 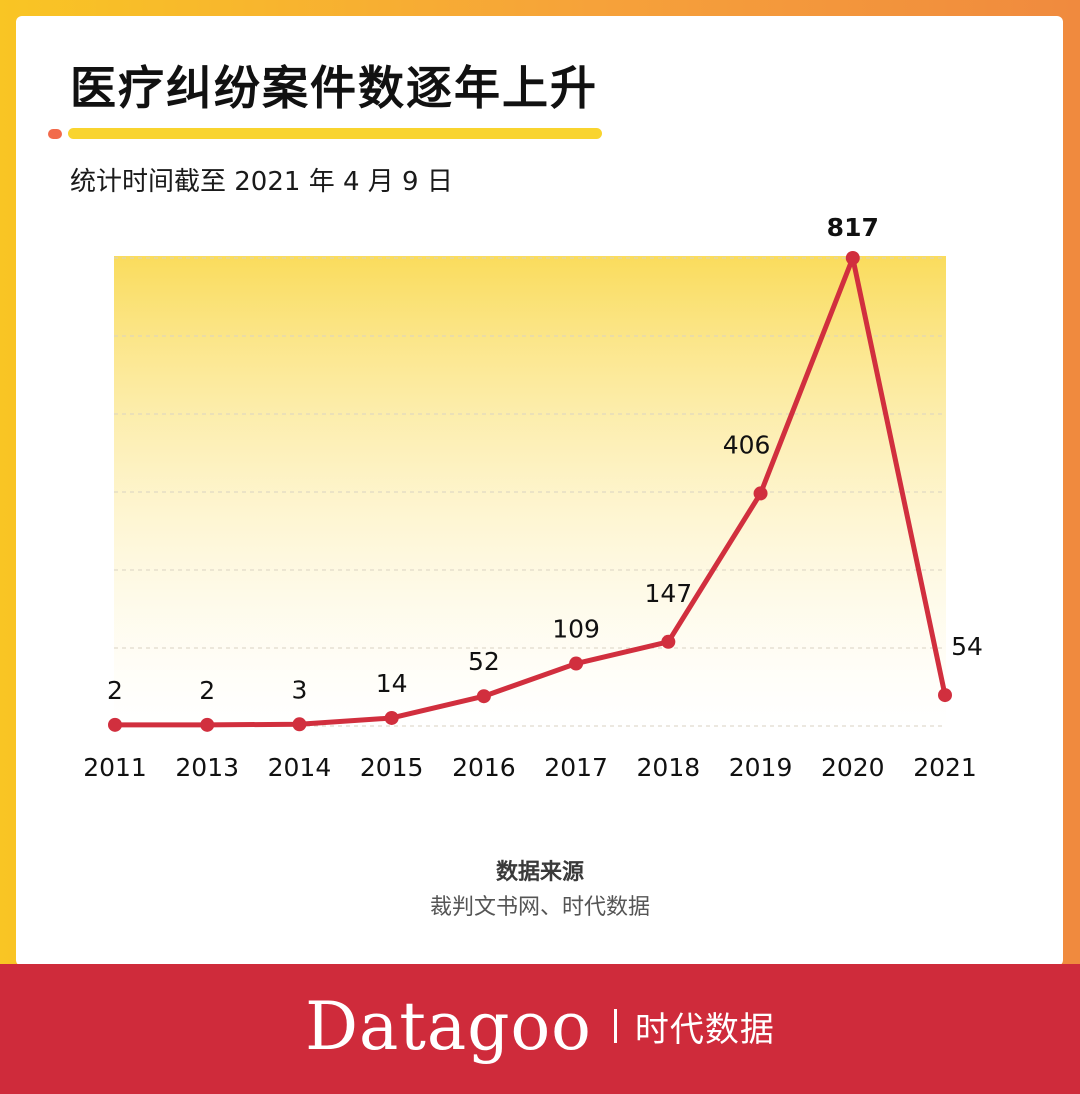 I want to click on chart-subtitle: 统计时间截至 2021 年 4 月 9 日, so click(x=261, y=182).